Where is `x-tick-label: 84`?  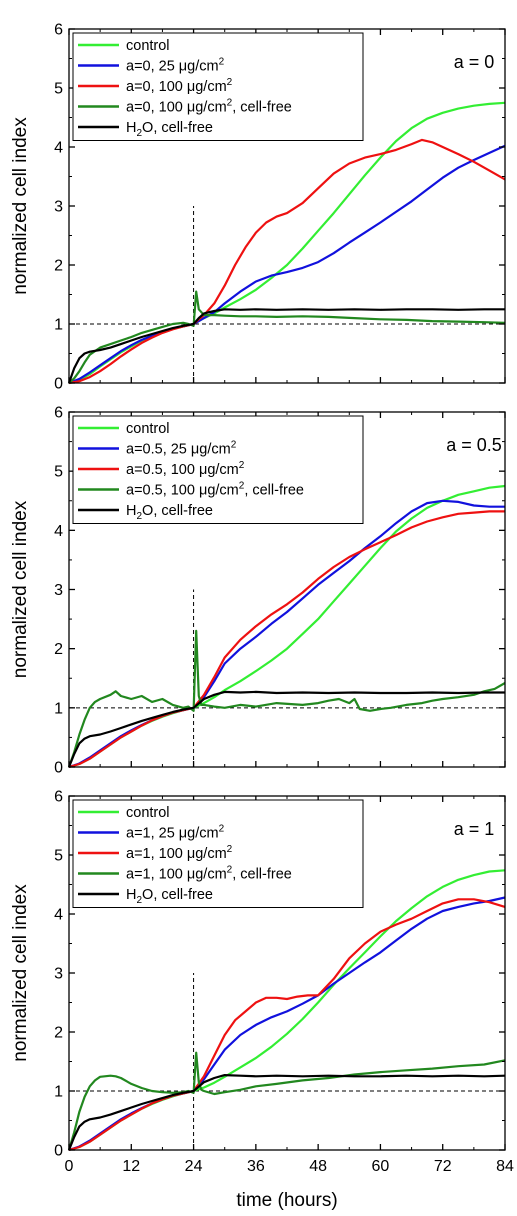 x-tick-label: 84 is located at coordinates (505, 1166).